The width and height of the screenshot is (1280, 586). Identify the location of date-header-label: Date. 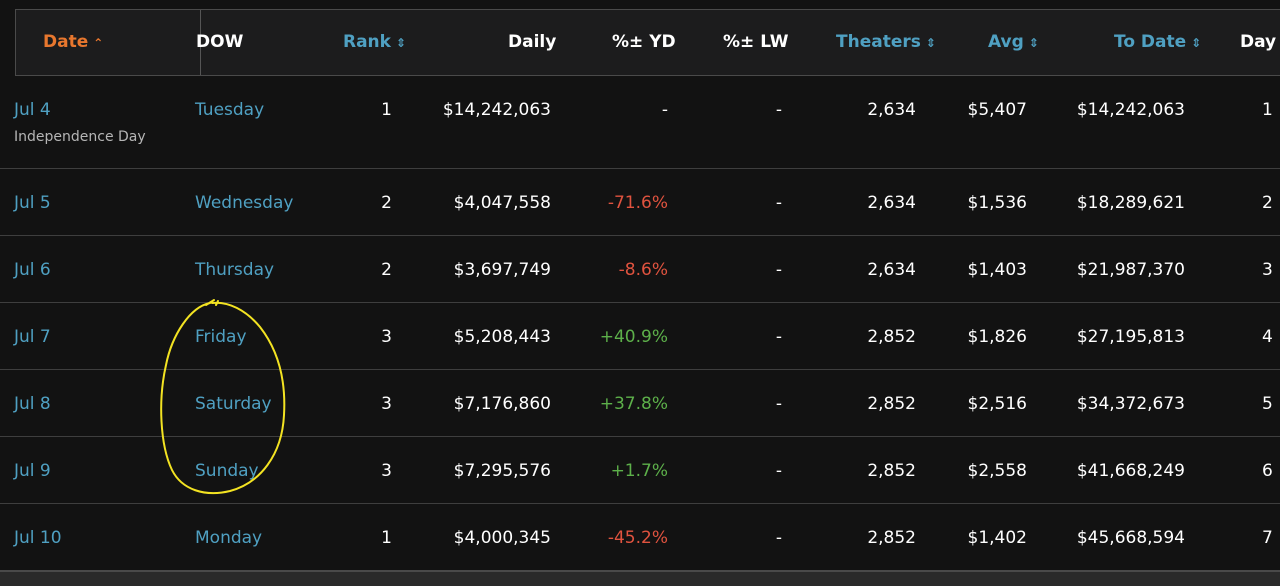
(66, 42).